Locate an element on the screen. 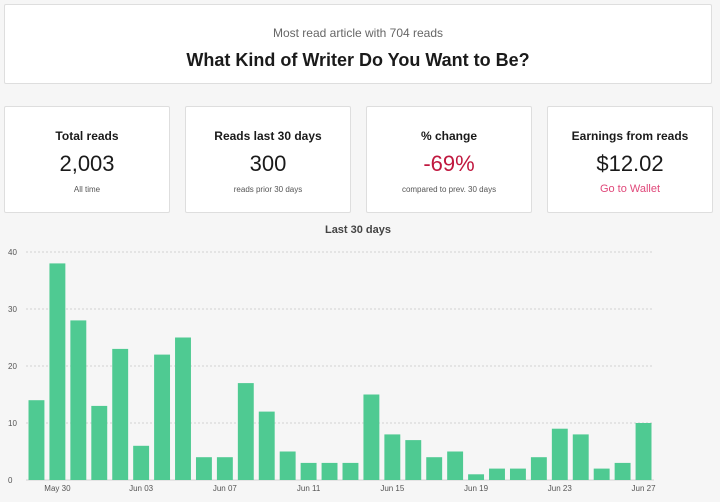 This screenshot has height=502, width=720. x-tick-label: May 30 is located at coordinates (57, 488).